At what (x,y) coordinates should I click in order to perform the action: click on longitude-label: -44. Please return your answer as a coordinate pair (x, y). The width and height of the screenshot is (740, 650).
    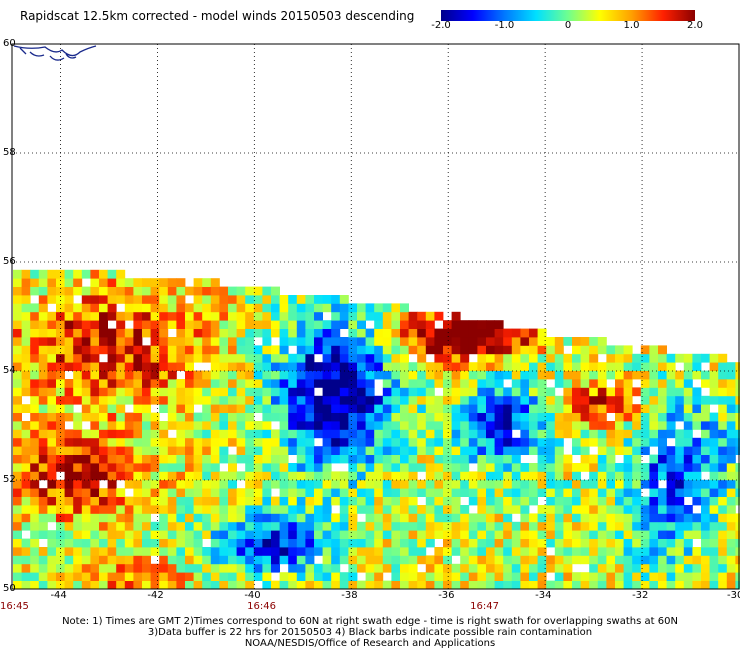
    Looking at the image, I should click on (58, 595).